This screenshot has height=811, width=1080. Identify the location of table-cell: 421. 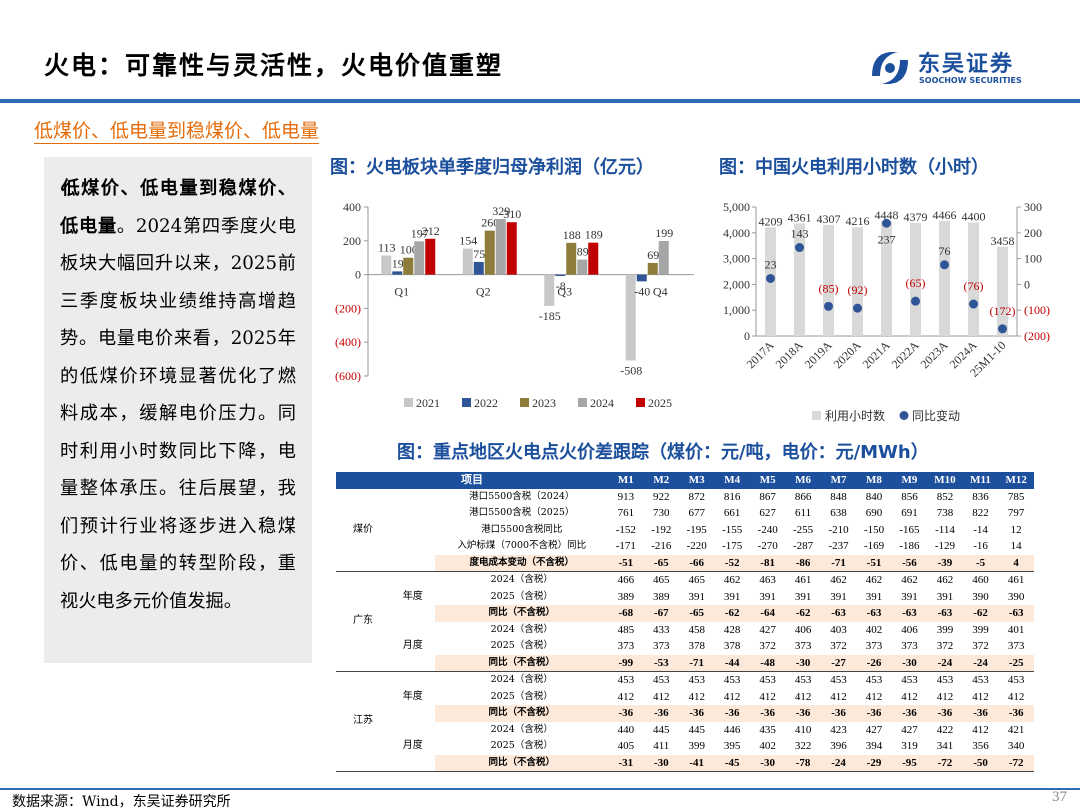
(1016, 729).